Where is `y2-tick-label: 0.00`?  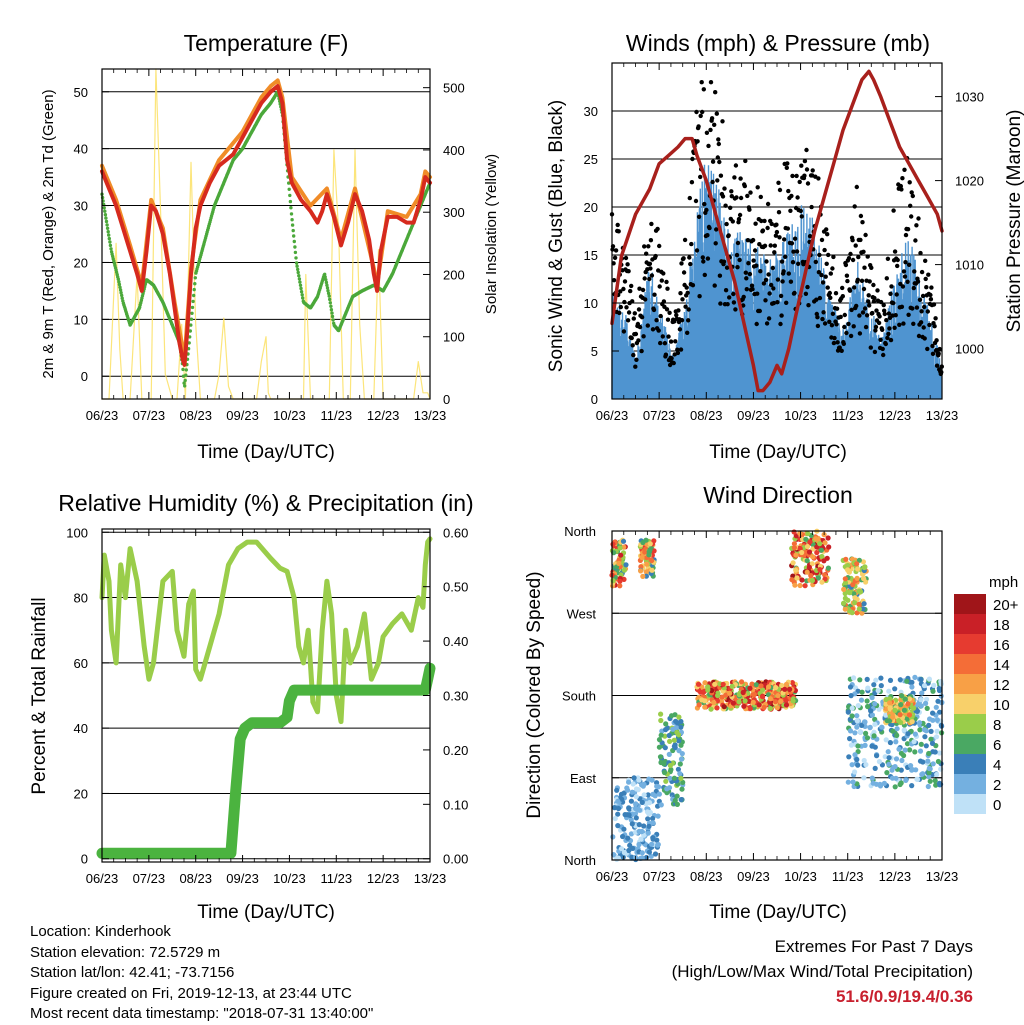 y2-tick-label: 0.00 is located at coordinates (455, 859).